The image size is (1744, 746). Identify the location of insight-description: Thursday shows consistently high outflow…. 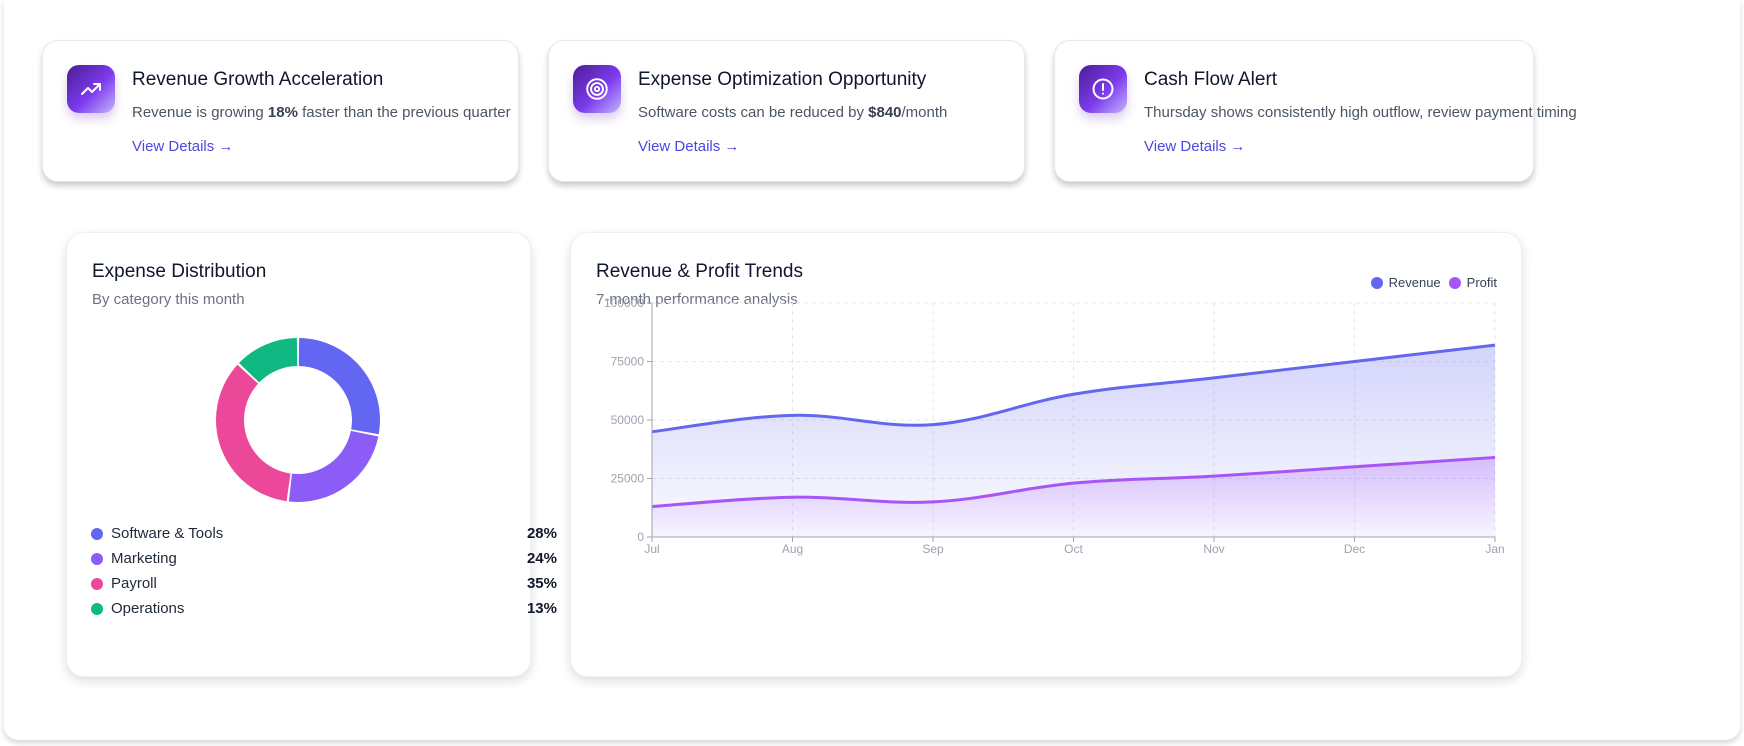
(1360, 112).